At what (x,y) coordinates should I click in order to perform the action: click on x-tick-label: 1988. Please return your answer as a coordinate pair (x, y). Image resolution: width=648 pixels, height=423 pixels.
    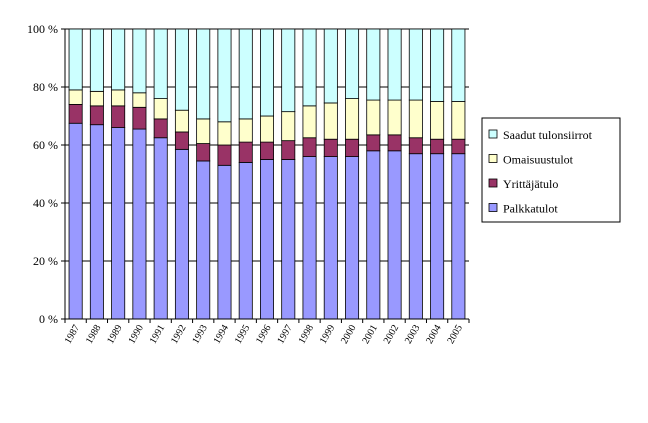
    Looking at the image, I should click on (94, 334).